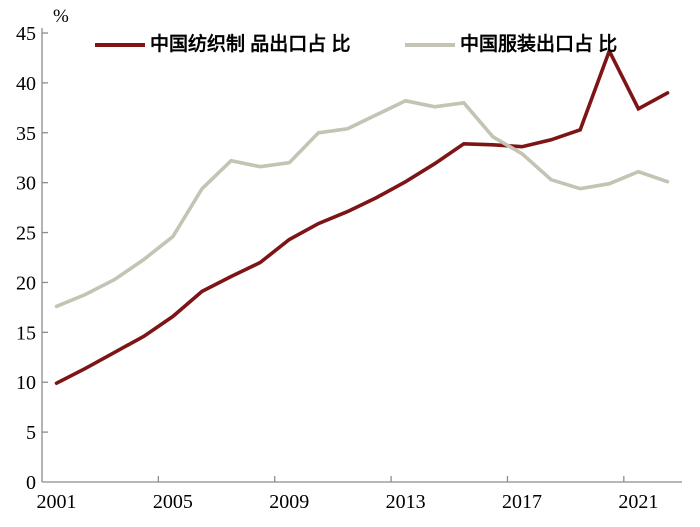 This screenshot has height=527, width=700. Describe the element at coordinates (26, 283) in the screenshot. I see `y-axis-tick-label: 20` at that location.